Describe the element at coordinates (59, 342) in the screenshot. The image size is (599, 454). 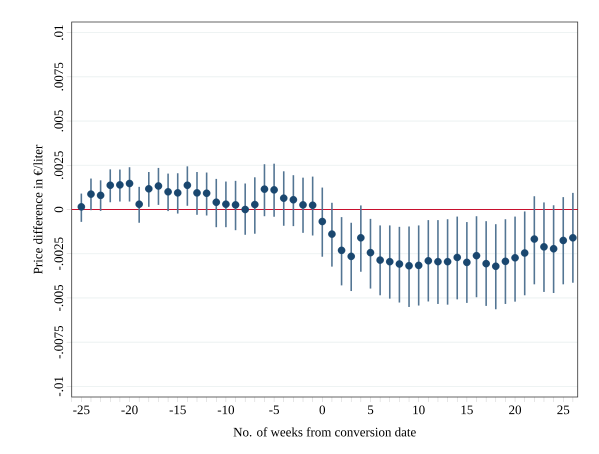
I see `y-tick-label: -.0075` at that location.